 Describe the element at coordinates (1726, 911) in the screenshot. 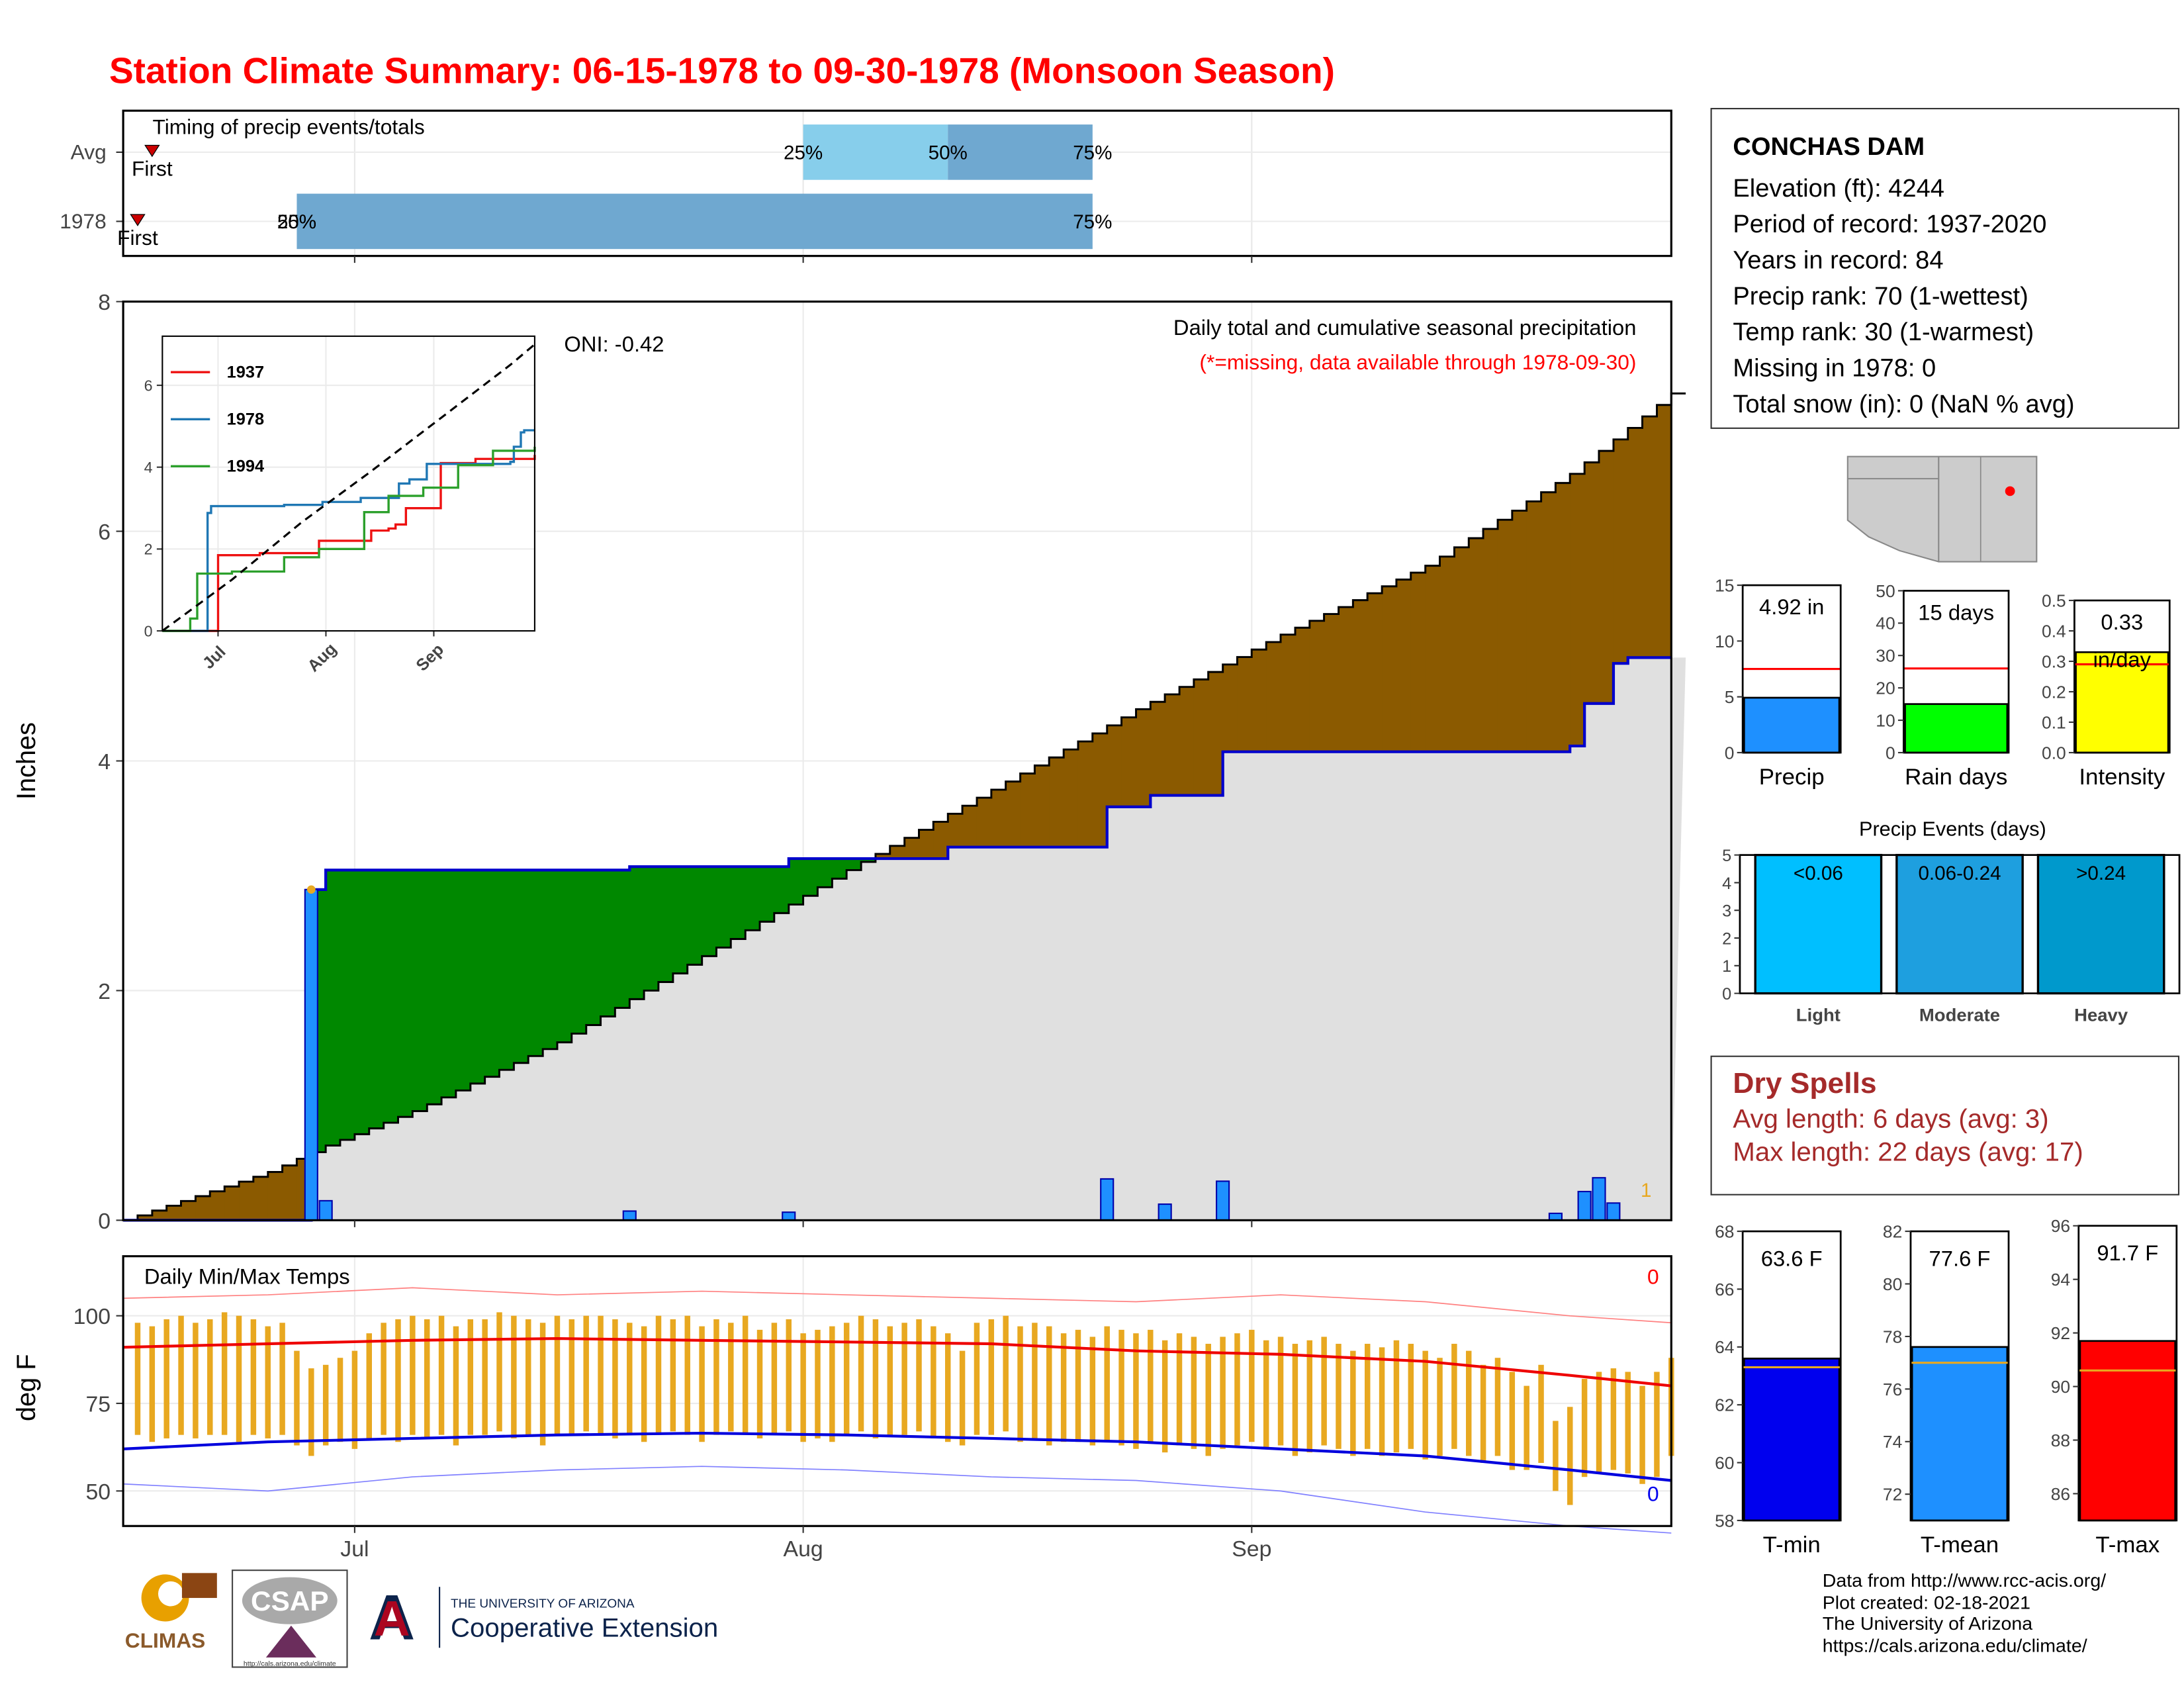

I see `events-y-tick-label: 3` at that location.